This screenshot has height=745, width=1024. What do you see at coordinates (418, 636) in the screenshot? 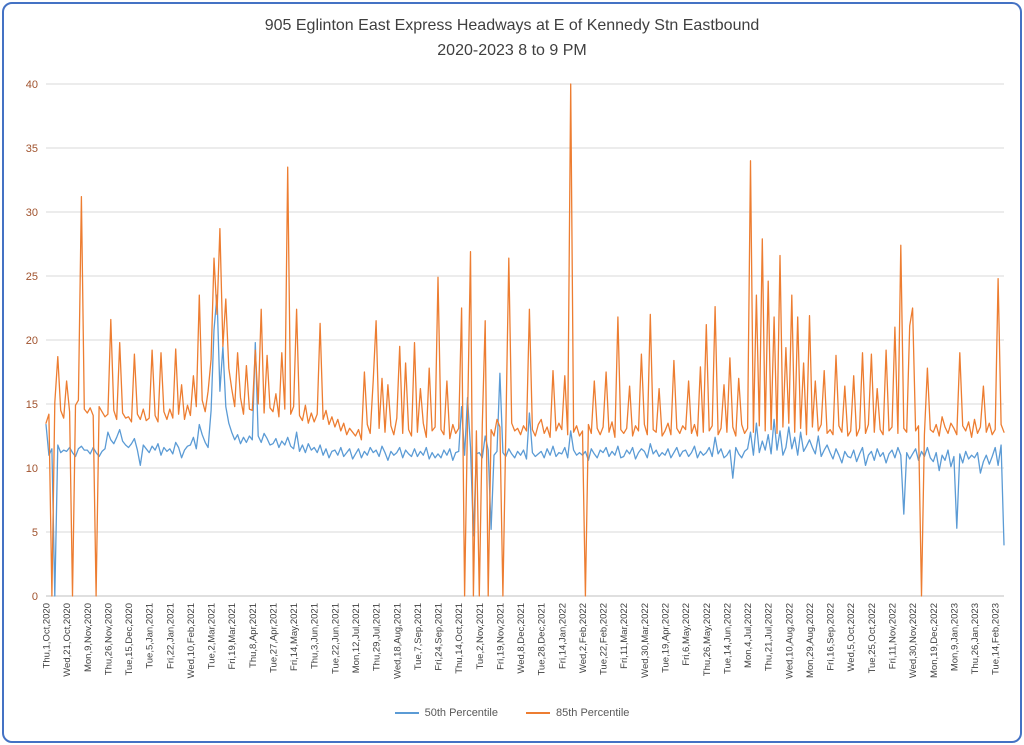
I see `x-axis-tick-label: Tue,7,Sep,2021` at bounding box center [418, 636].